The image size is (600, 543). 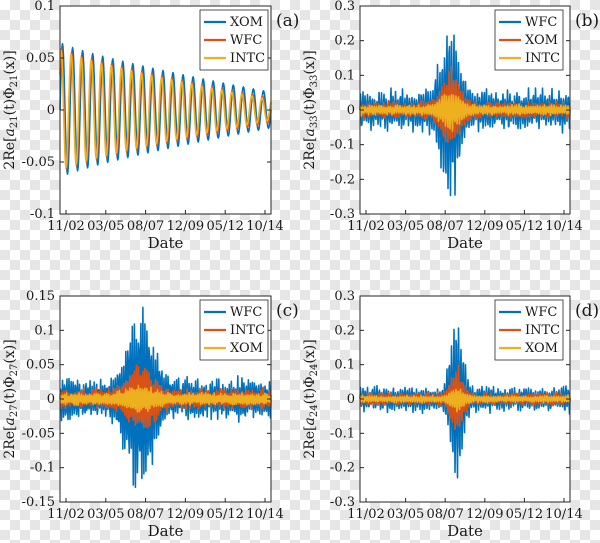 I want to click on y-axis-label: 2Re[a27(t)Φ27(x)], so click(x=11, y=398).